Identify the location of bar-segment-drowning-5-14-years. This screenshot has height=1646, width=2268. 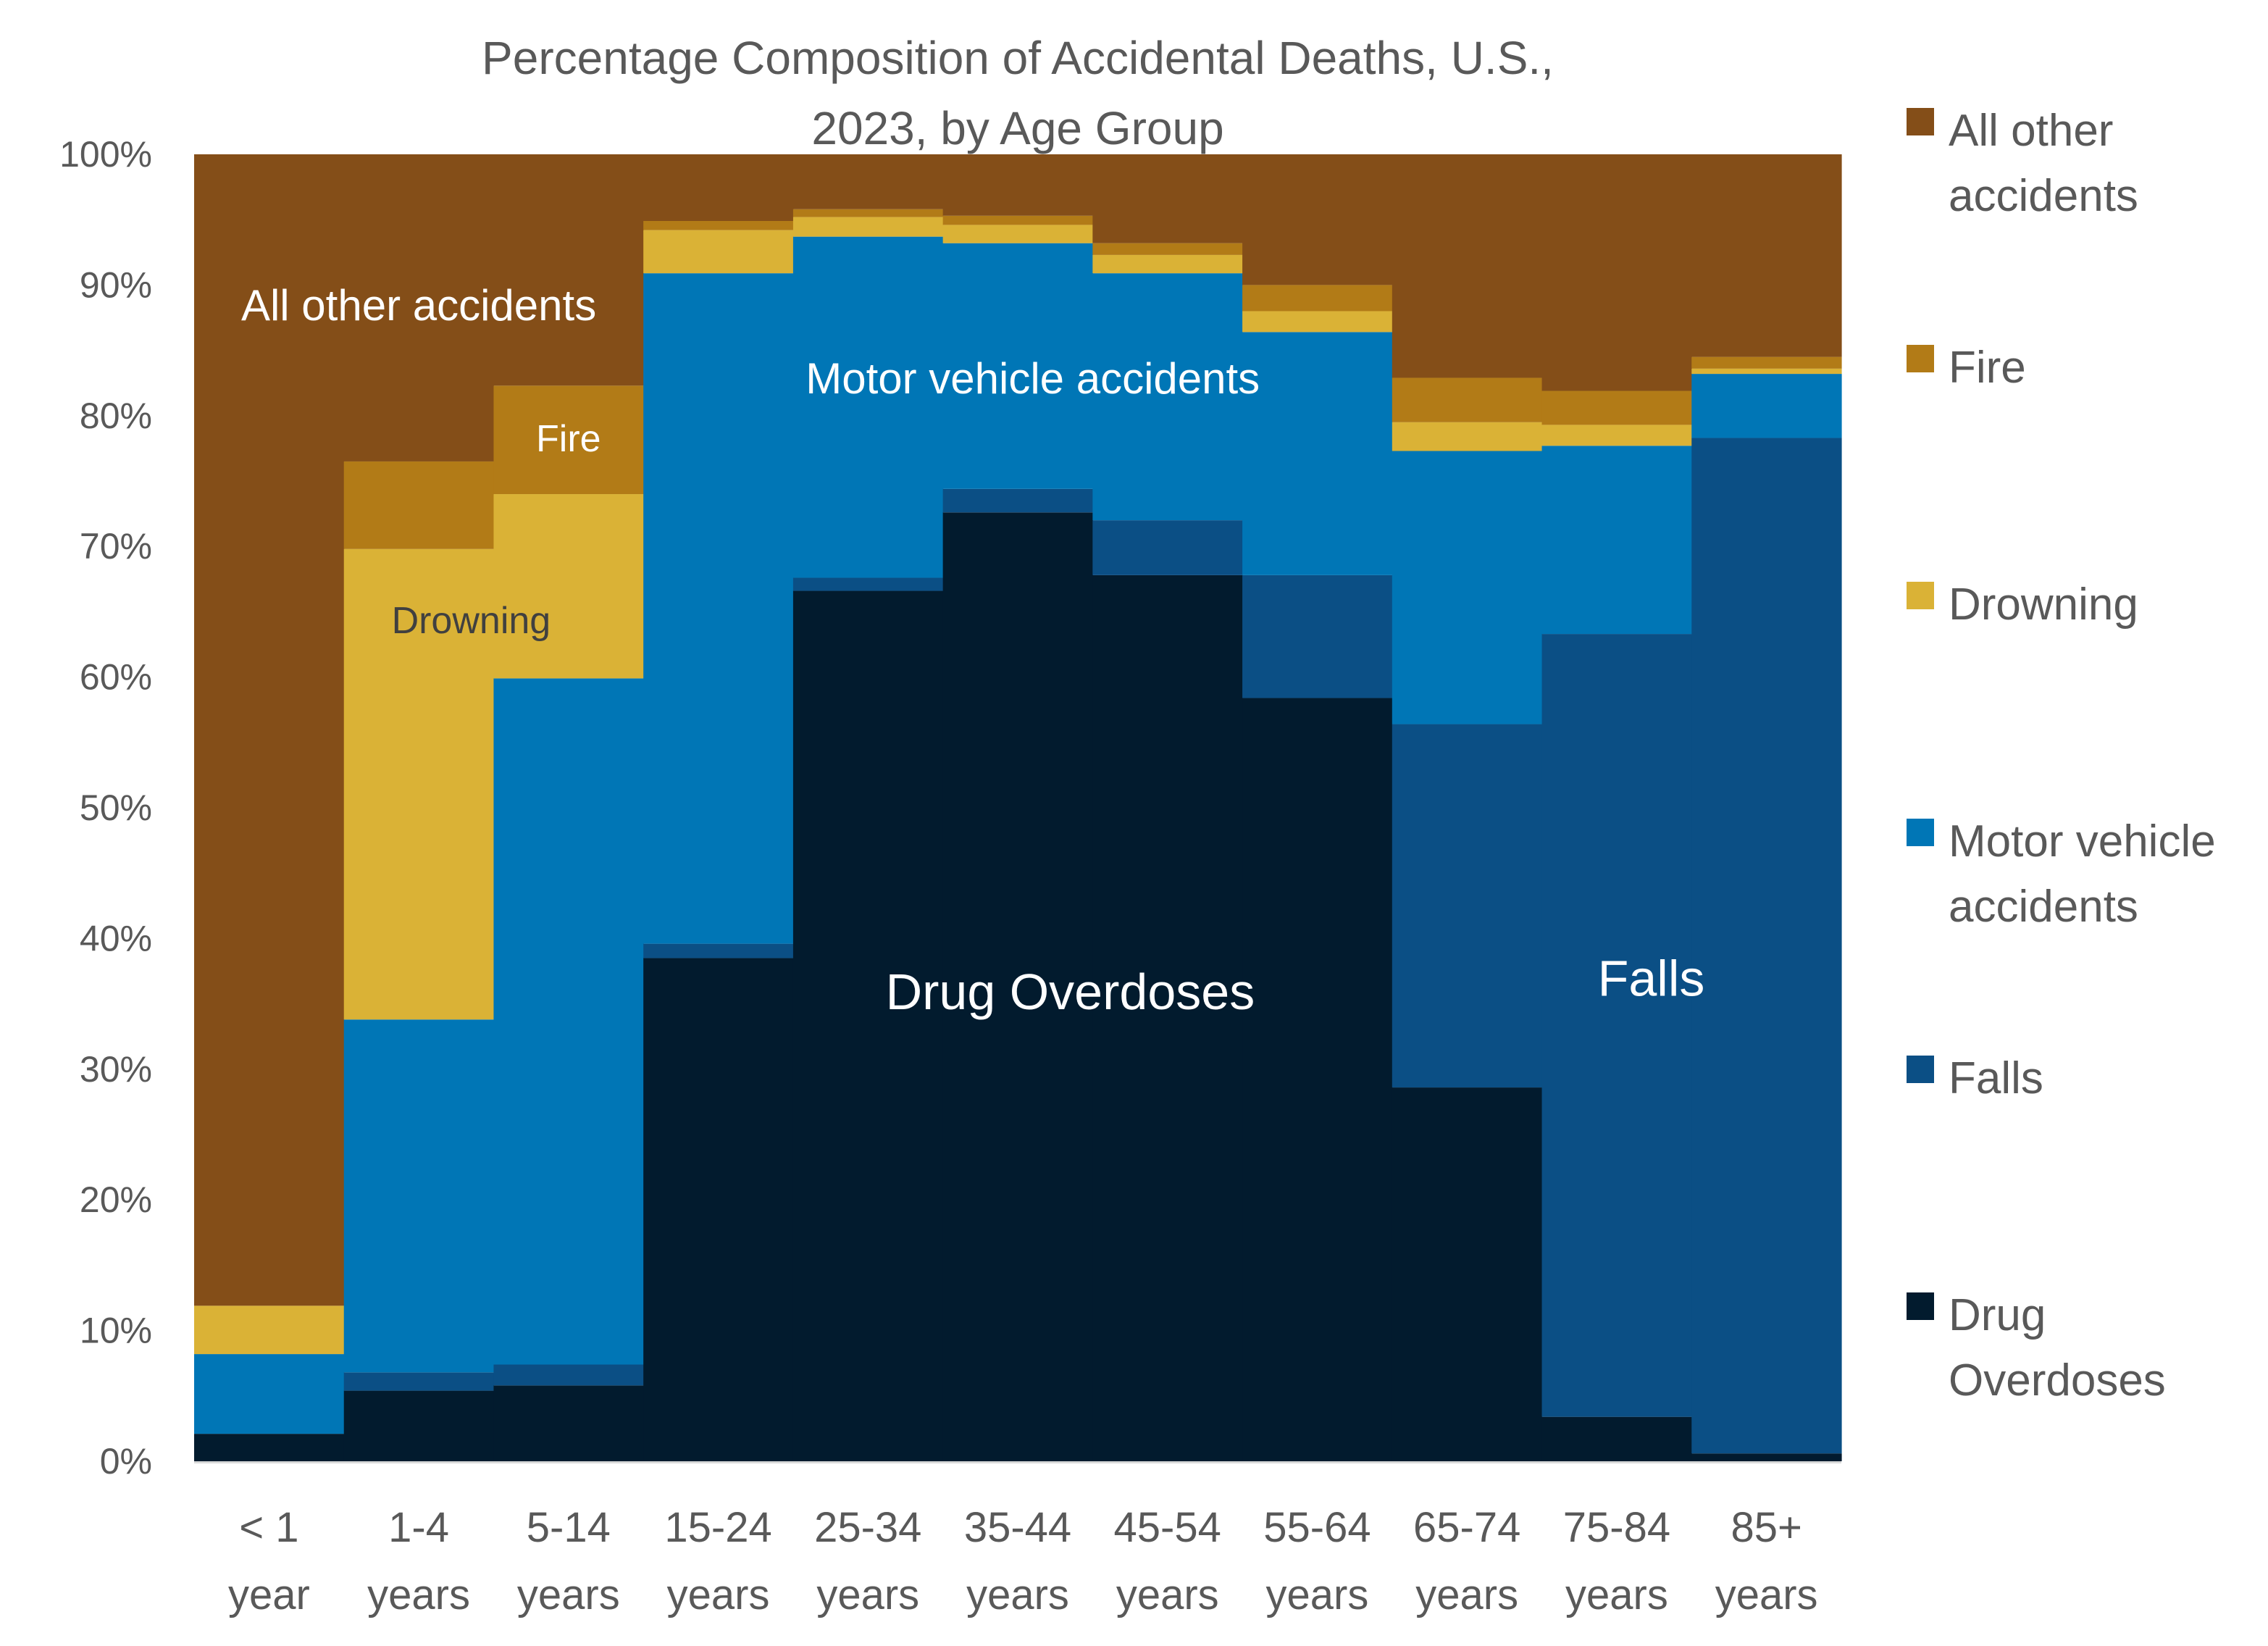
(569, 586).